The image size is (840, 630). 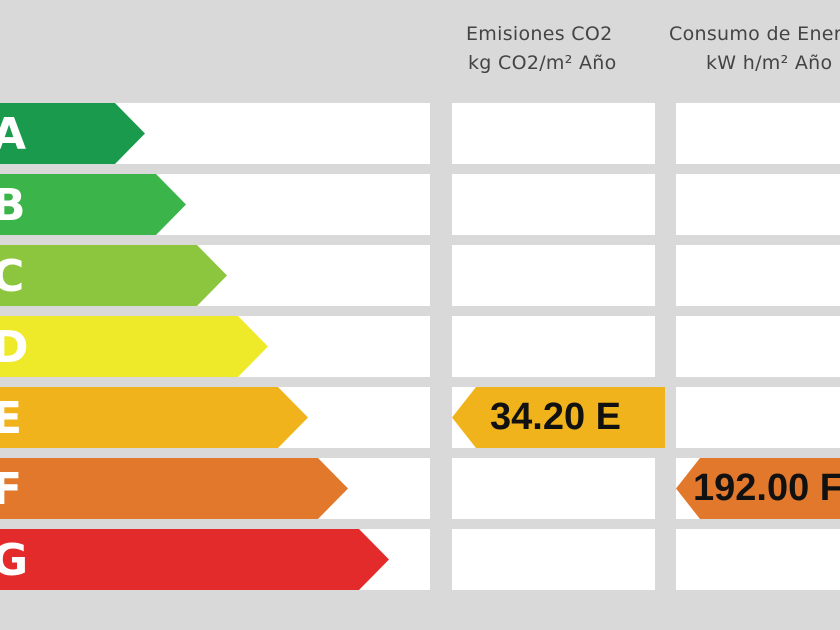 I want to click on consumption-cell-b, so click(x=758, y=204).